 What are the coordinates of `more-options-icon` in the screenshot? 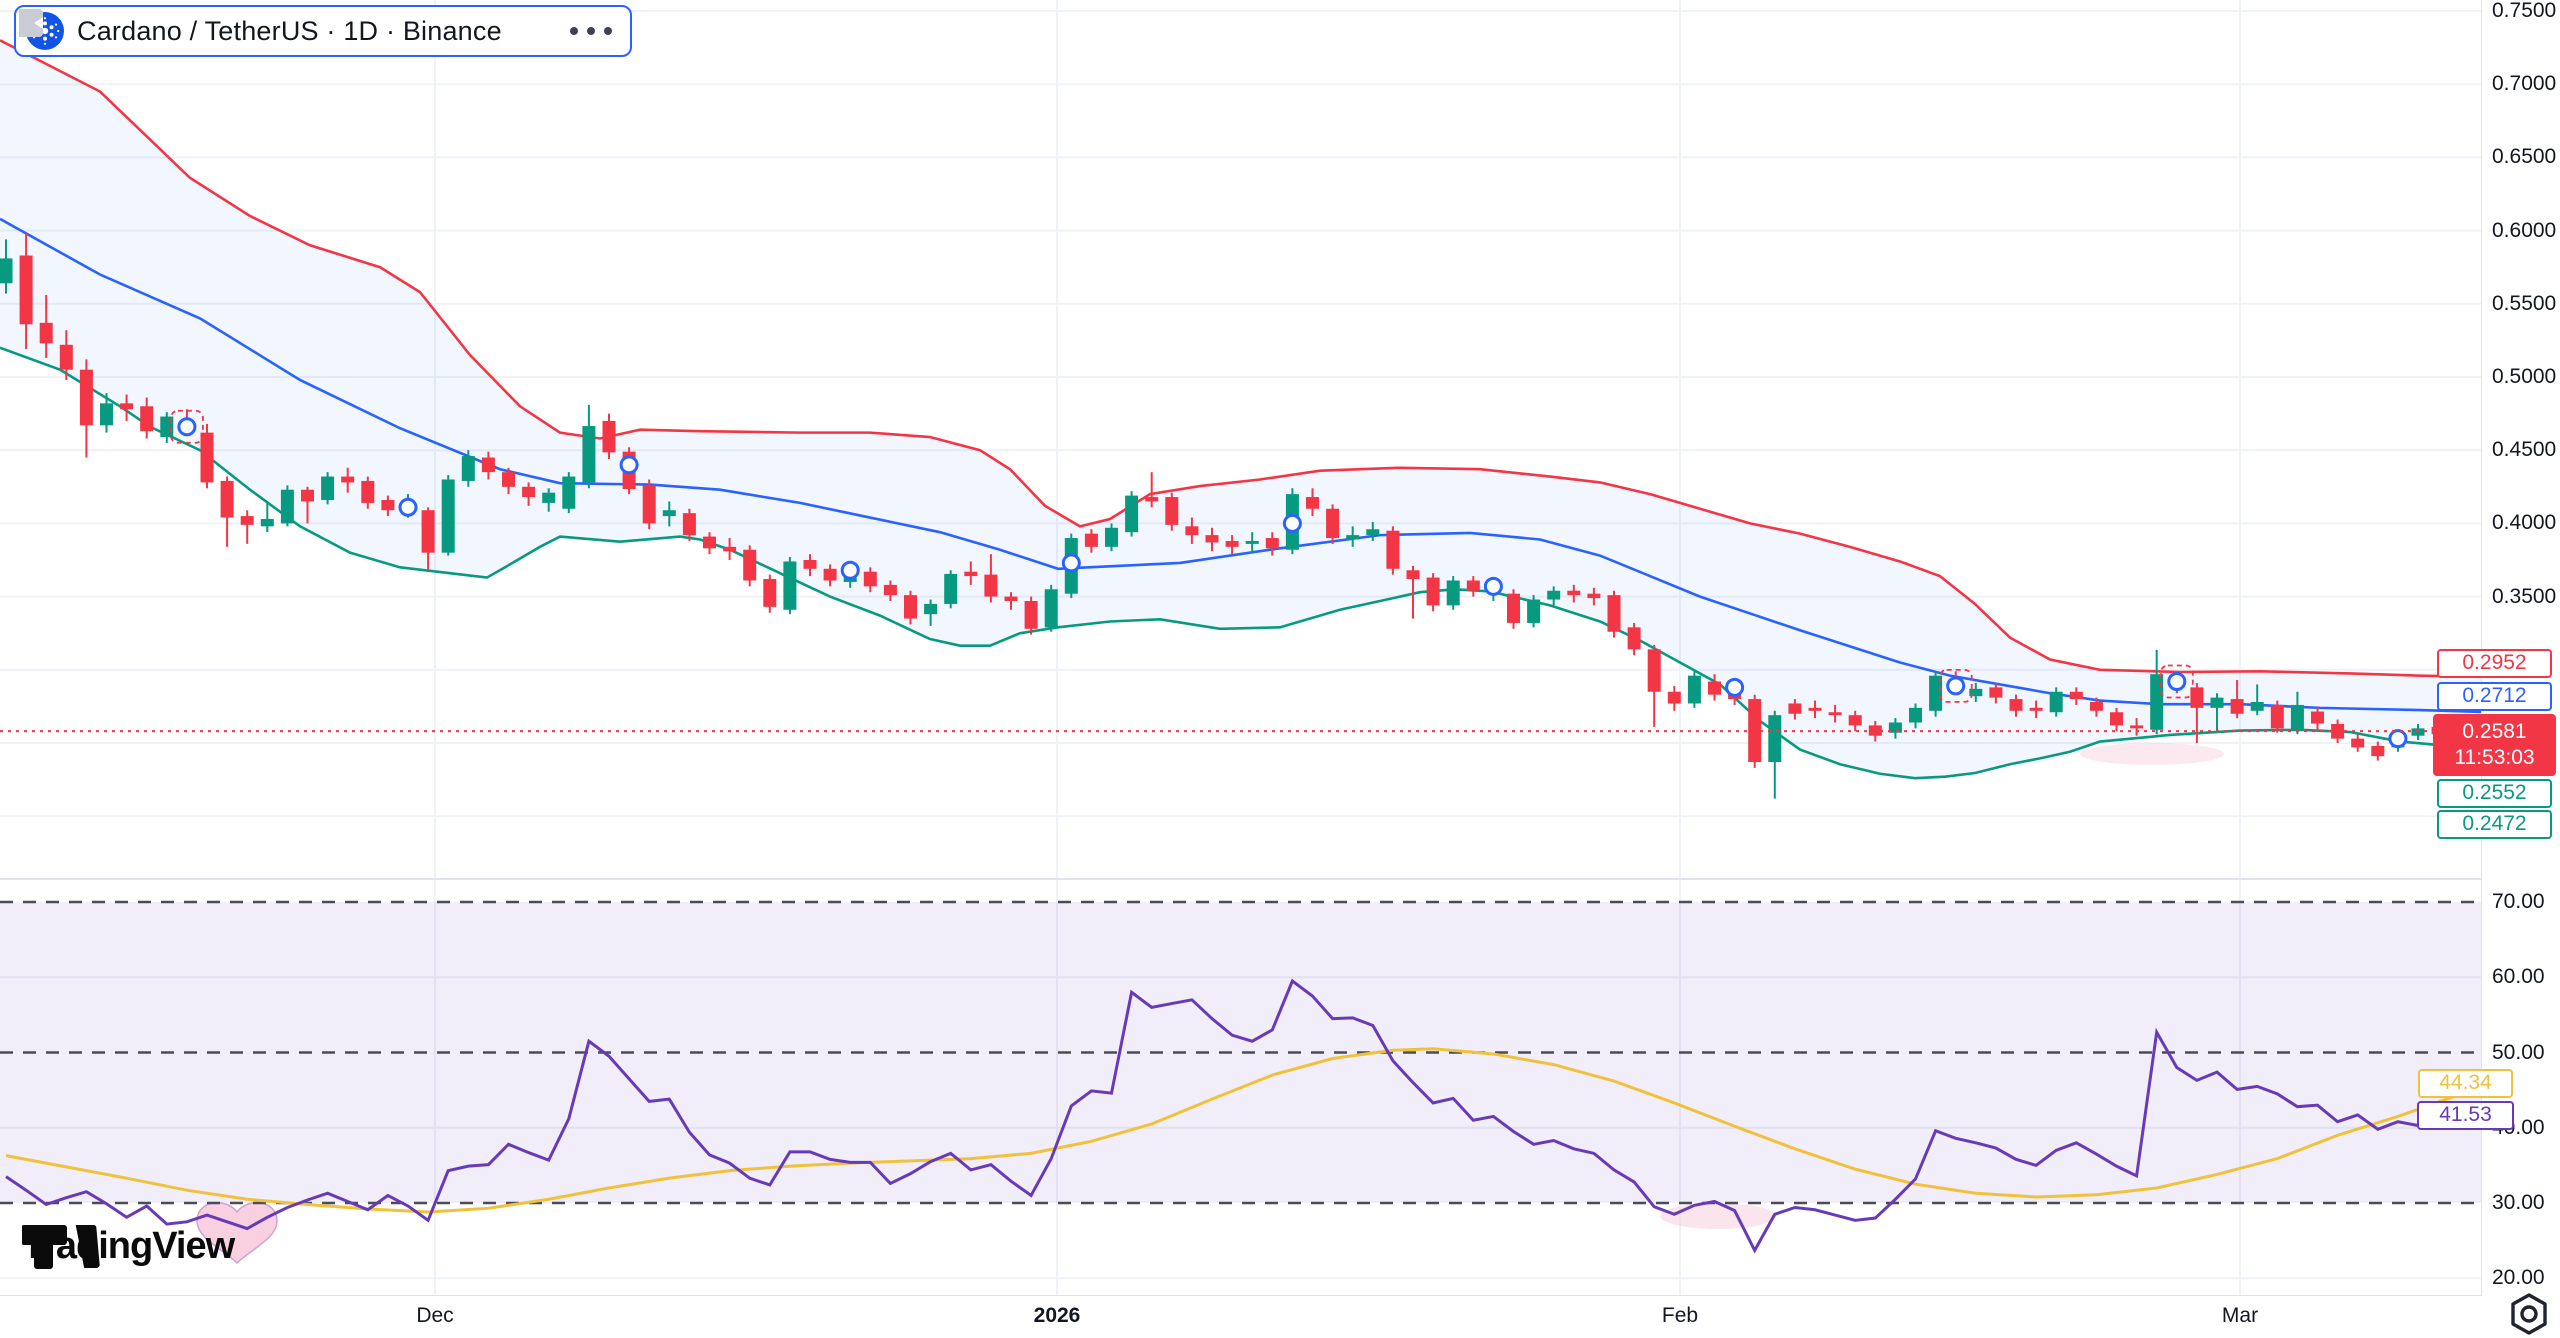 It's located at (591, 31).